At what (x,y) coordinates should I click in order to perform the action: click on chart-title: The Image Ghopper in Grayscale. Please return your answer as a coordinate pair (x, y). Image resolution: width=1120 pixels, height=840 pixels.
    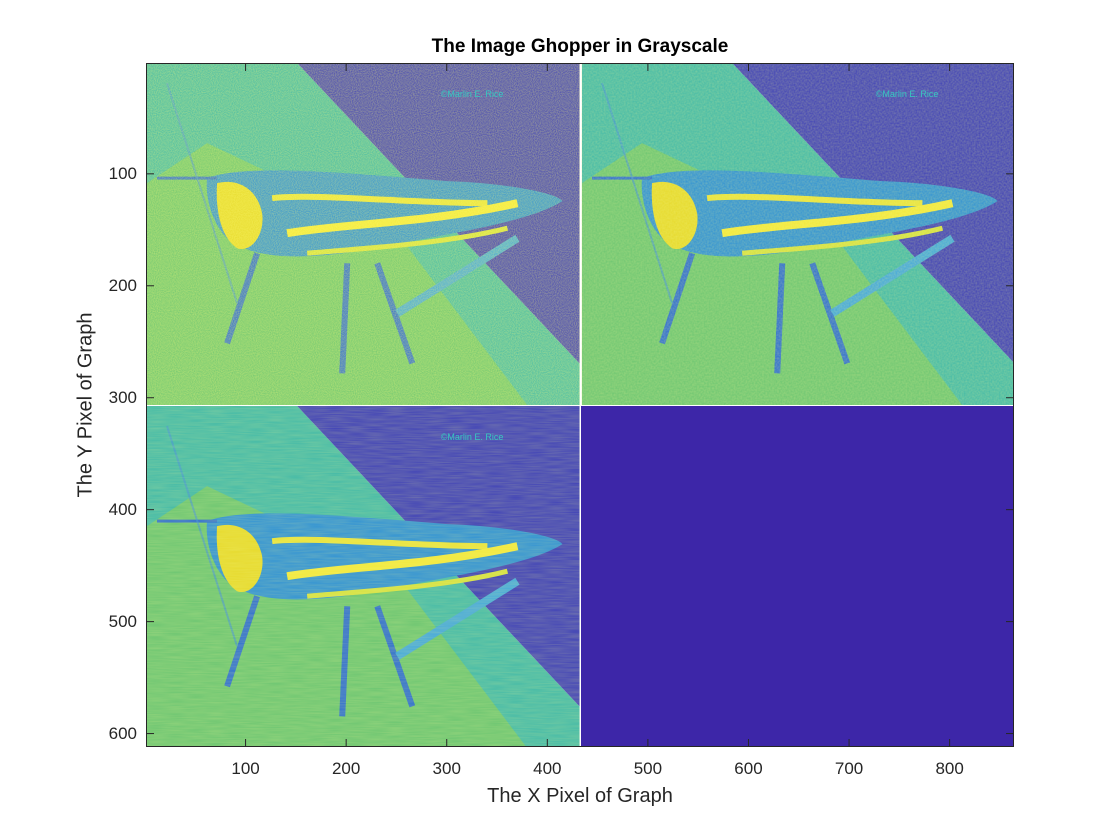
    Looking at the image, I should click on (580, 46).